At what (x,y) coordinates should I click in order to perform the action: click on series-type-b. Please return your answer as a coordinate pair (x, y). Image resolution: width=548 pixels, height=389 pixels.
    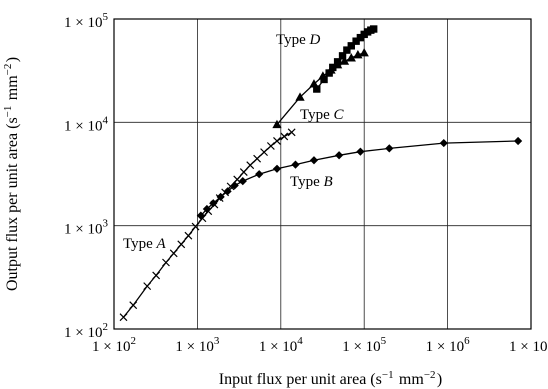
    Looking at the image, I should click on (359, 178).